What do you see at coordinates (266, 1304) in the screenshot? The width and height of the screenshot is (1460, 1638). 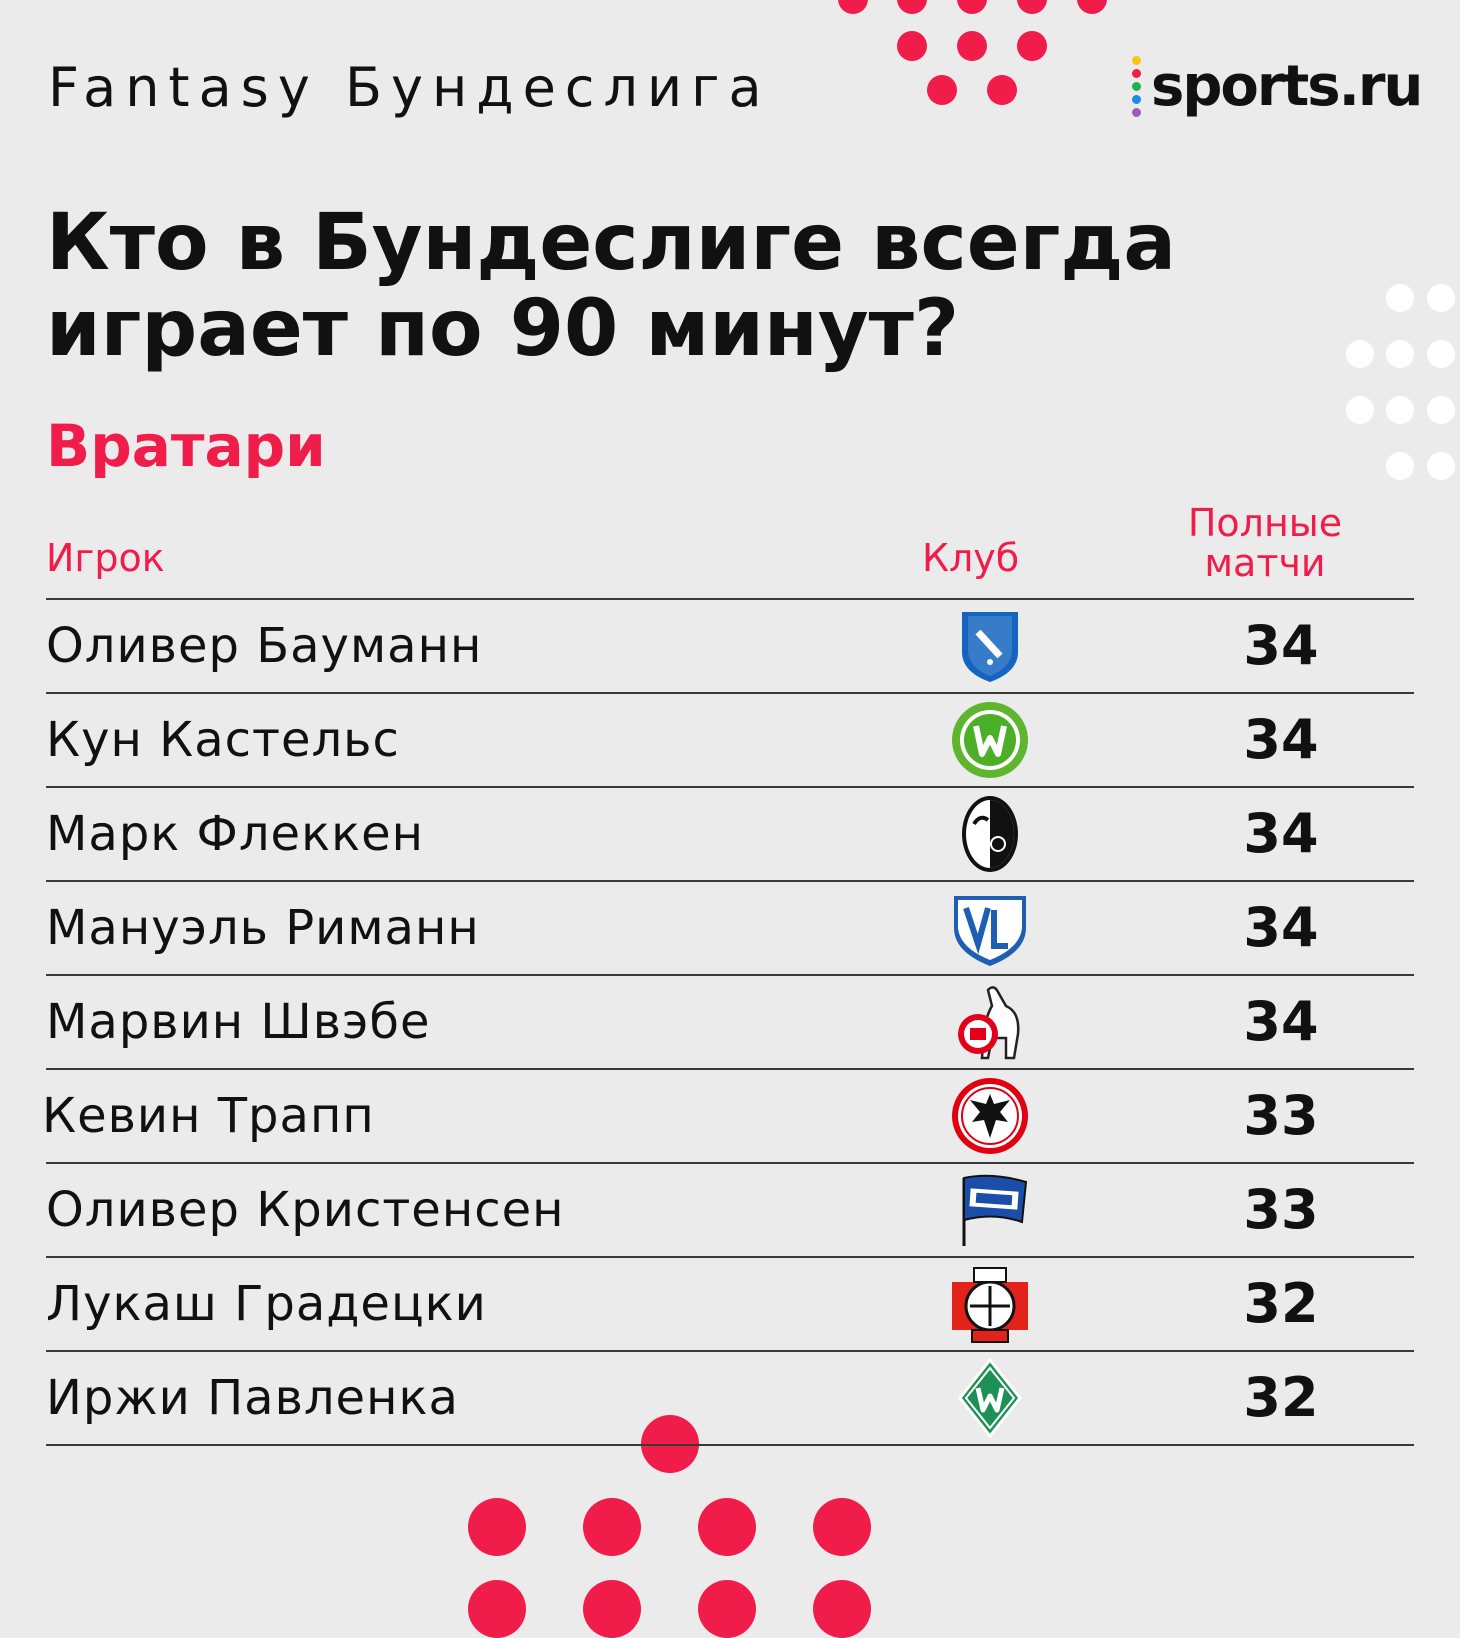 I see `player-name: Лукаш Градецки` at bounding box center [266, 1304].